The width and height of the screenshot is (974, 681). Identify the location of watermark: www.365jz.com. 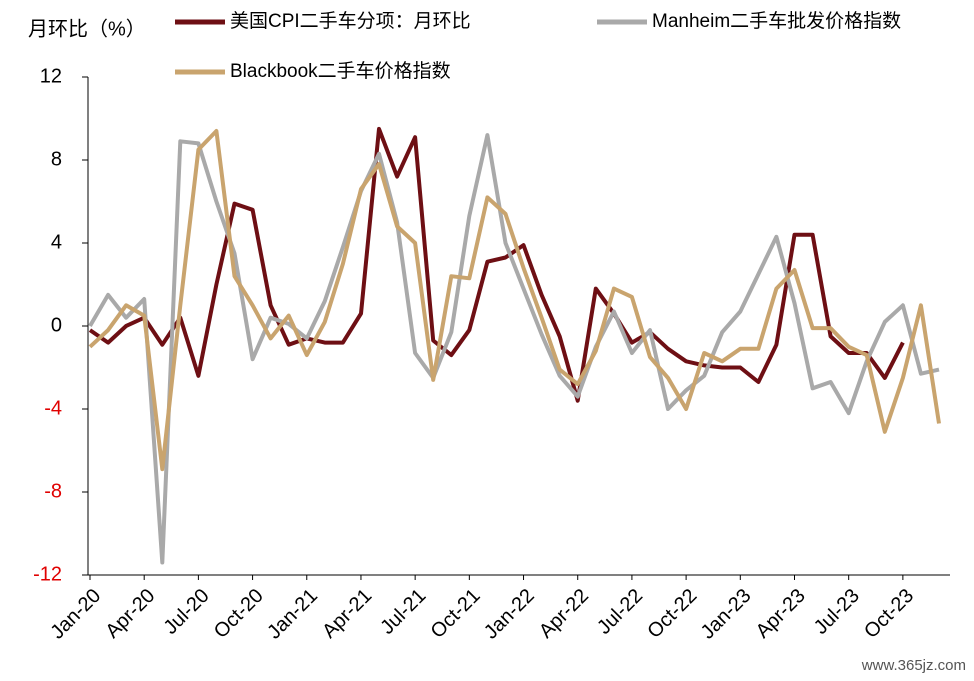
(913, 665).